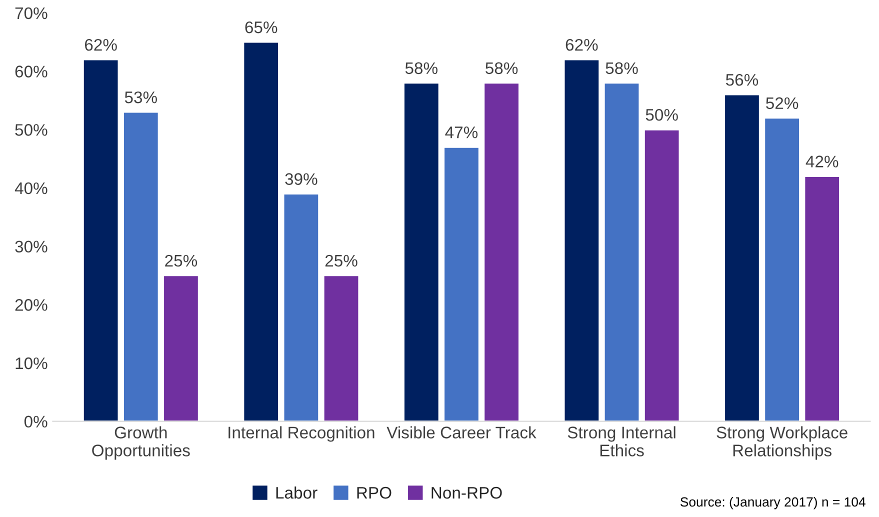  I want to click on y-tick-label: 30%, so click(31, 246).